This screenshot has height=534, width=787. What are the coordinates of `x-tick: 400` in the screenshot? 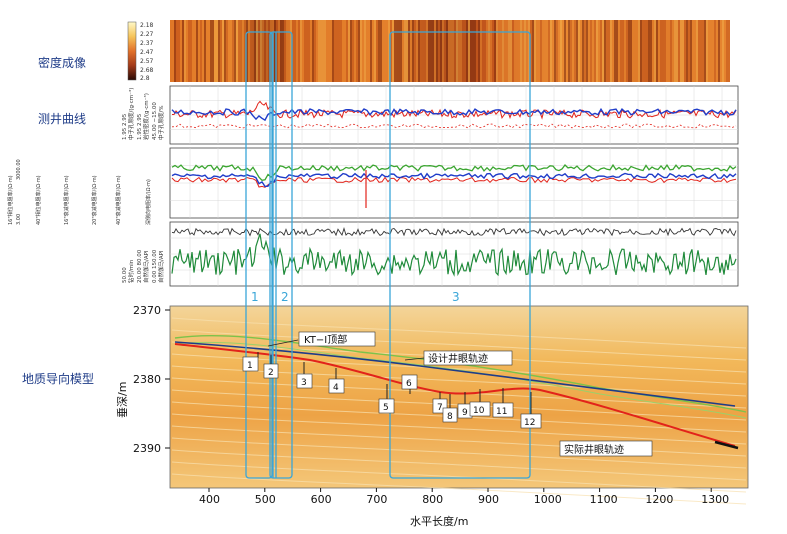 It's located at (209, 499).